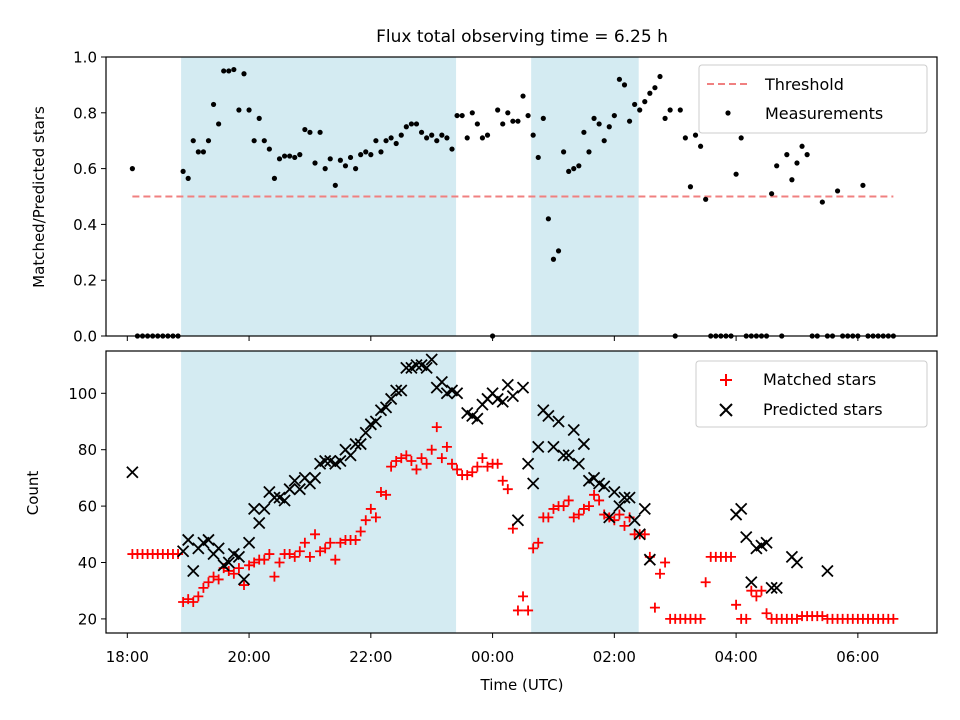 This screenshot has height=720, width=960. What do you see at coordinates (492, 657) in the screenshot?
I see `x-tick-label: 00:00` at bounding box center [492, 657].